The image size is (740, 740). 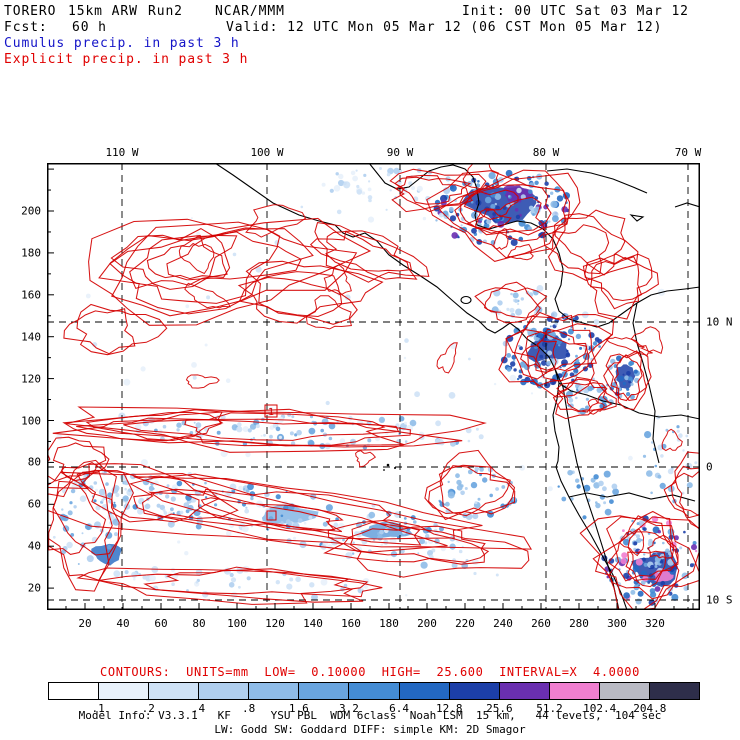 What do you see at coordinates (26, 27) in the screenshot?
I see `fcst-label: Fcst:` at bounding box center [26, 27].